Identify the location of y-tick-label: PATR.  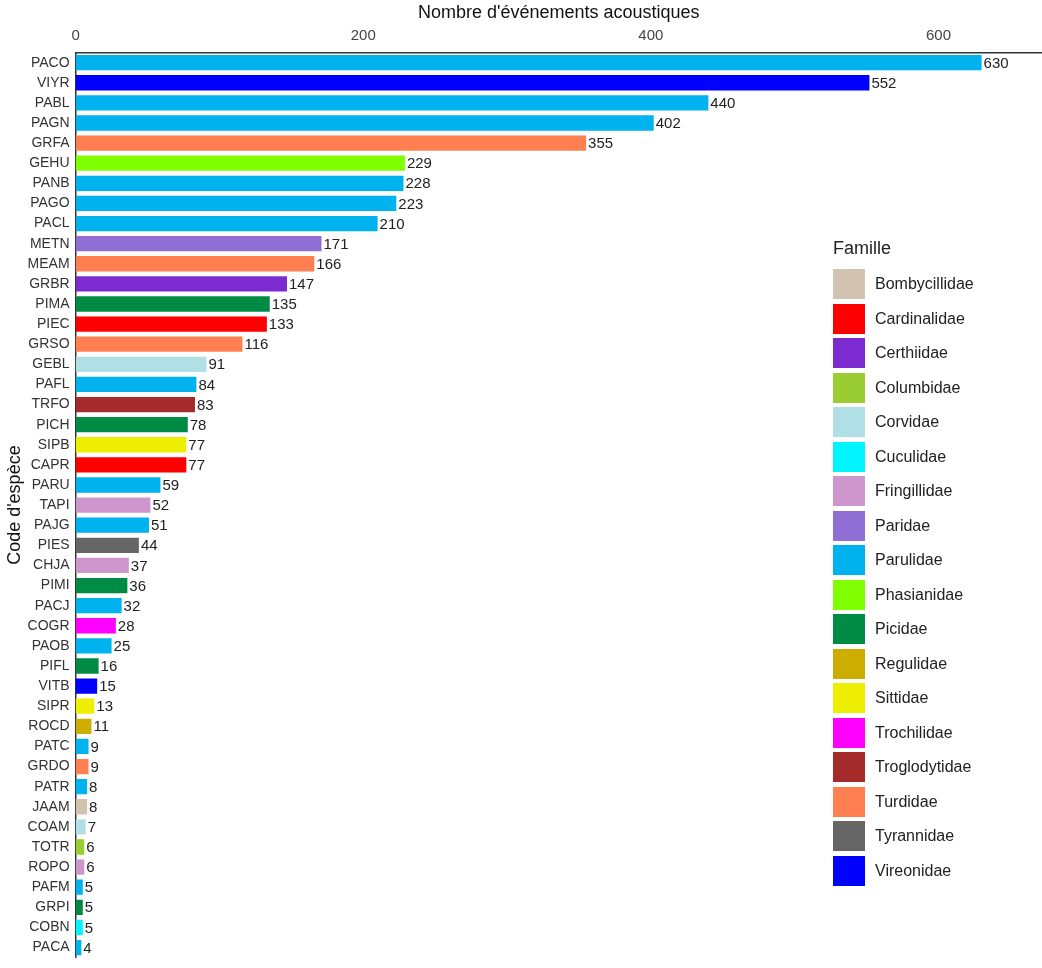
(52, 785).